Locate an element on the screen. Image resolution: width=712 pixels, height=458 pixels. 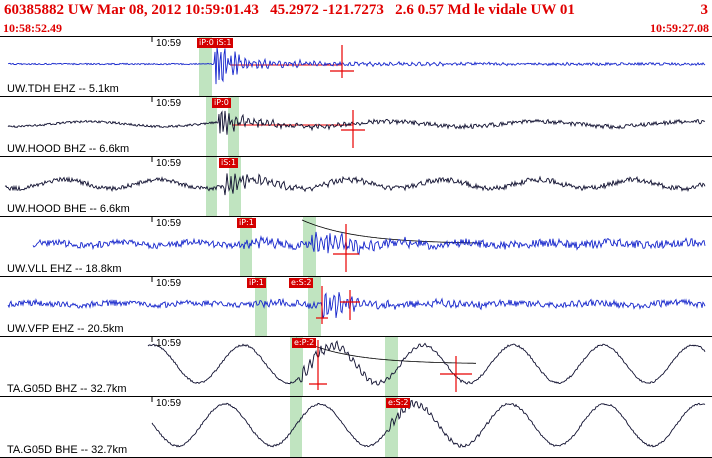
trace-panel-6: 10:59 e:P:2 TA.G05D BHZ -- 32.7km is located at coordinates (356, 367).